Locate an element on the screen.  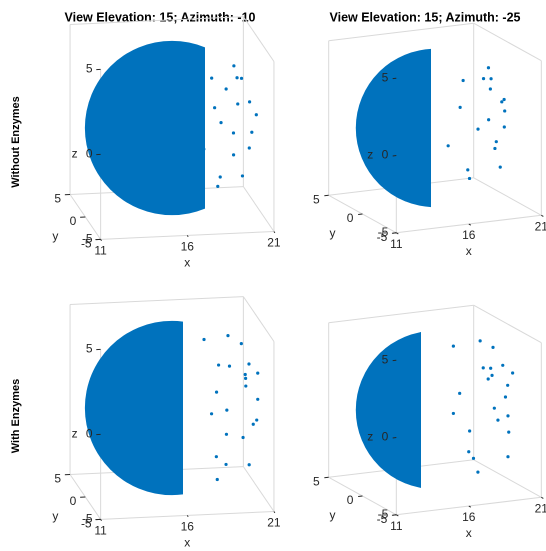
panel-title: View Elevation: 15; Azimuth: -10 is located at coordinates (159, 17).